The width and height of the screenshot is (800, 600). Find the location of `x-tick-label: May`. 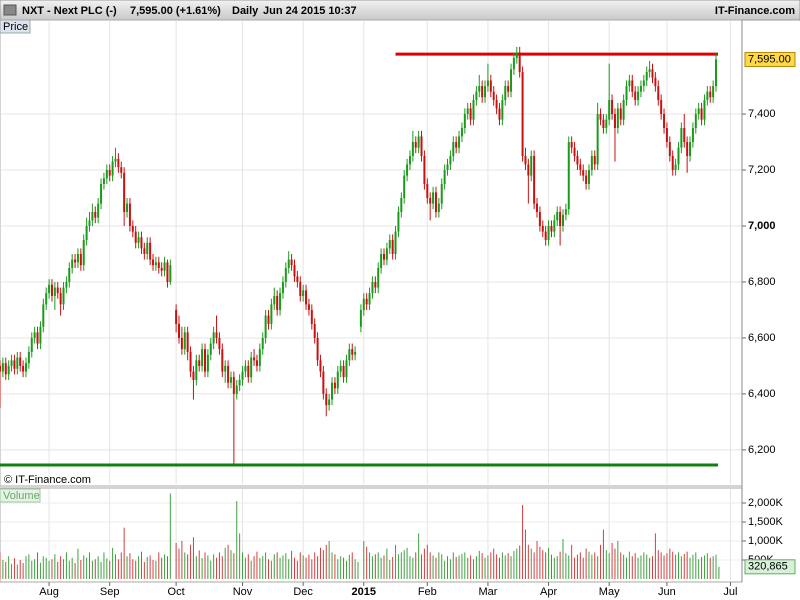

x-tick-label: May is located at coordinates (609, 592).